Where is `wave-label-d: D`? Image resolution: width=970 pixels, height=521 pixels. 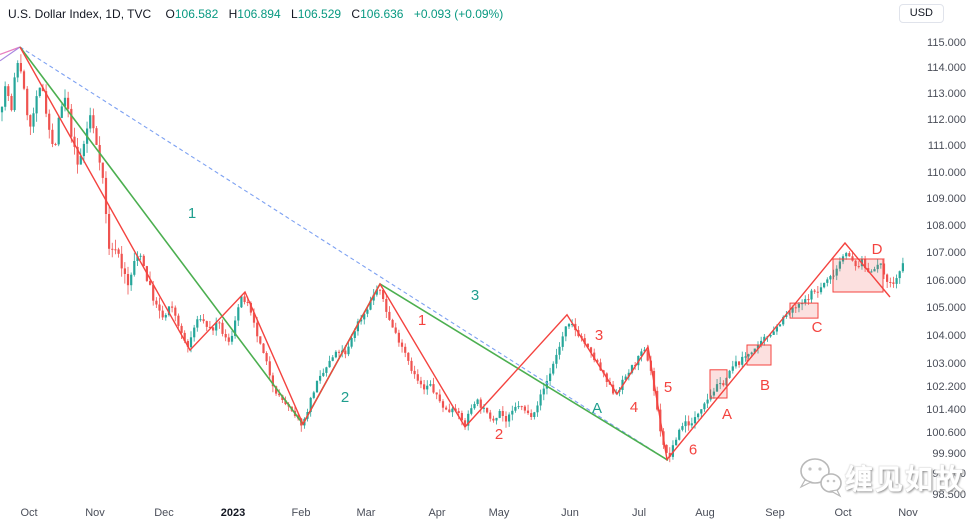 wave-label-d: D is located at coordinates (877, 249).